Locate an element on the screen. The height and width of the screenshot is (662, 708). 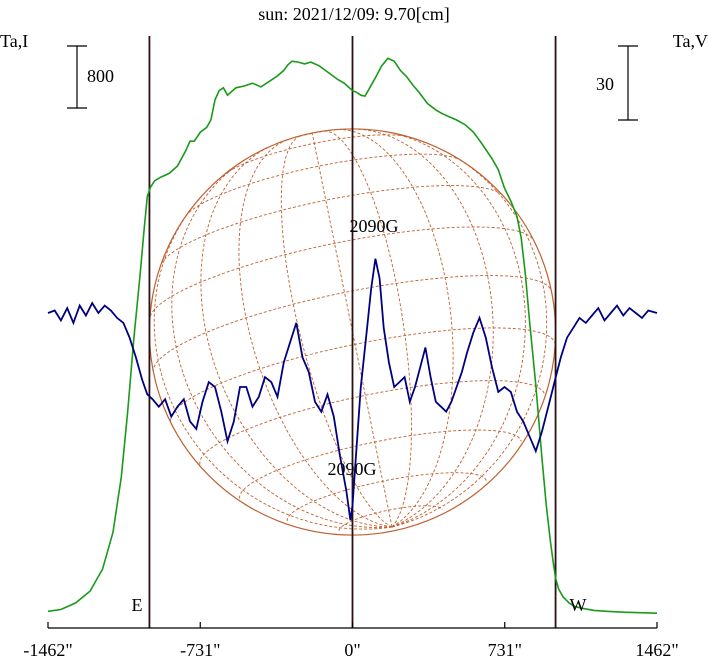
x-axis: -1462" -731" 0" 731" 1462" is located at coordinates (351, 641).